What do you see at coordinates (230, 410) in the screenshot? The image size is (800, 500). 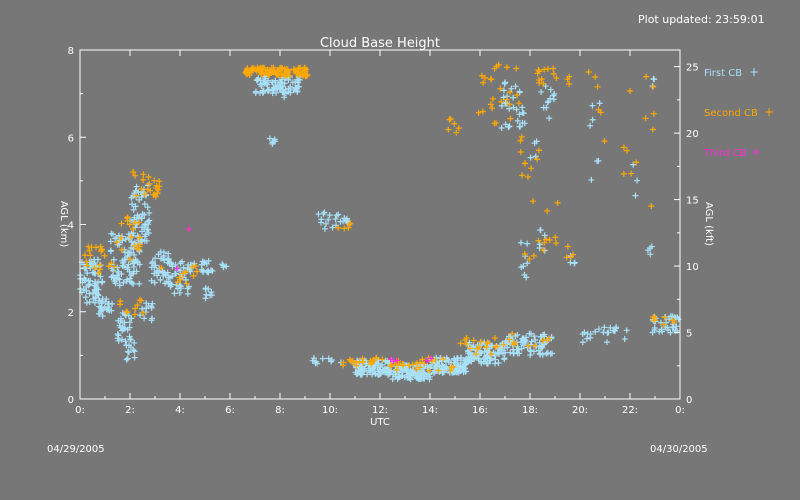 I see `x-tick-label: 6:` at bounding box center [230, 410].